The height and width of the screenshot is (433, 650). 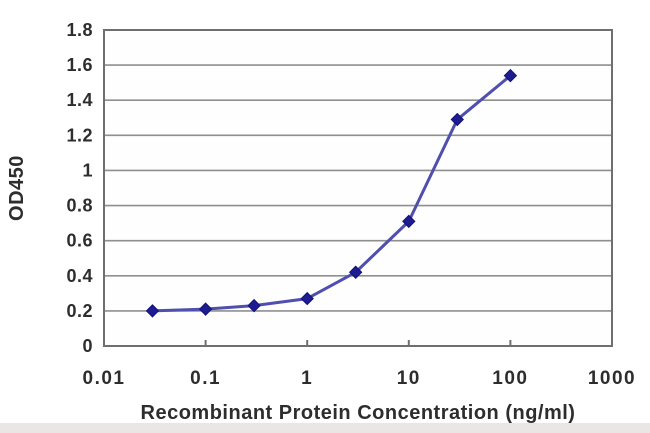 I want to click on y-tick-label: 0, so click(x=87, y=346).